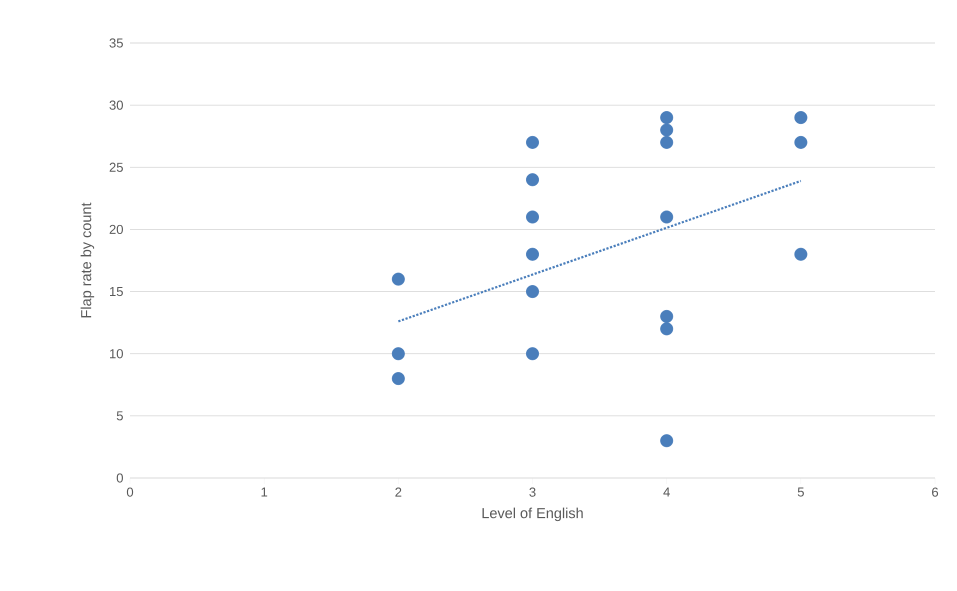 This screenshot has height=591, width=957. I want to click on y-tick-label: 10, so click(116, 353).